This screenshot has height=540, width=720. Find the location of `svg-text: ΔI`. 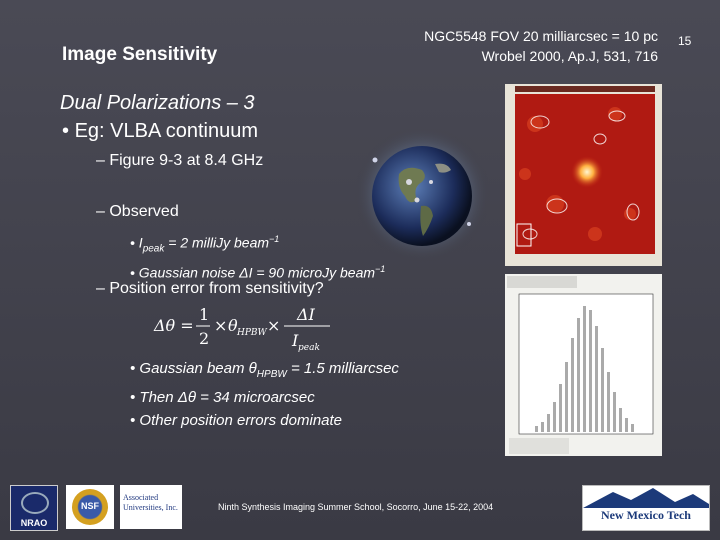

svg-text: ΔI is located at coordinates (306, 314).